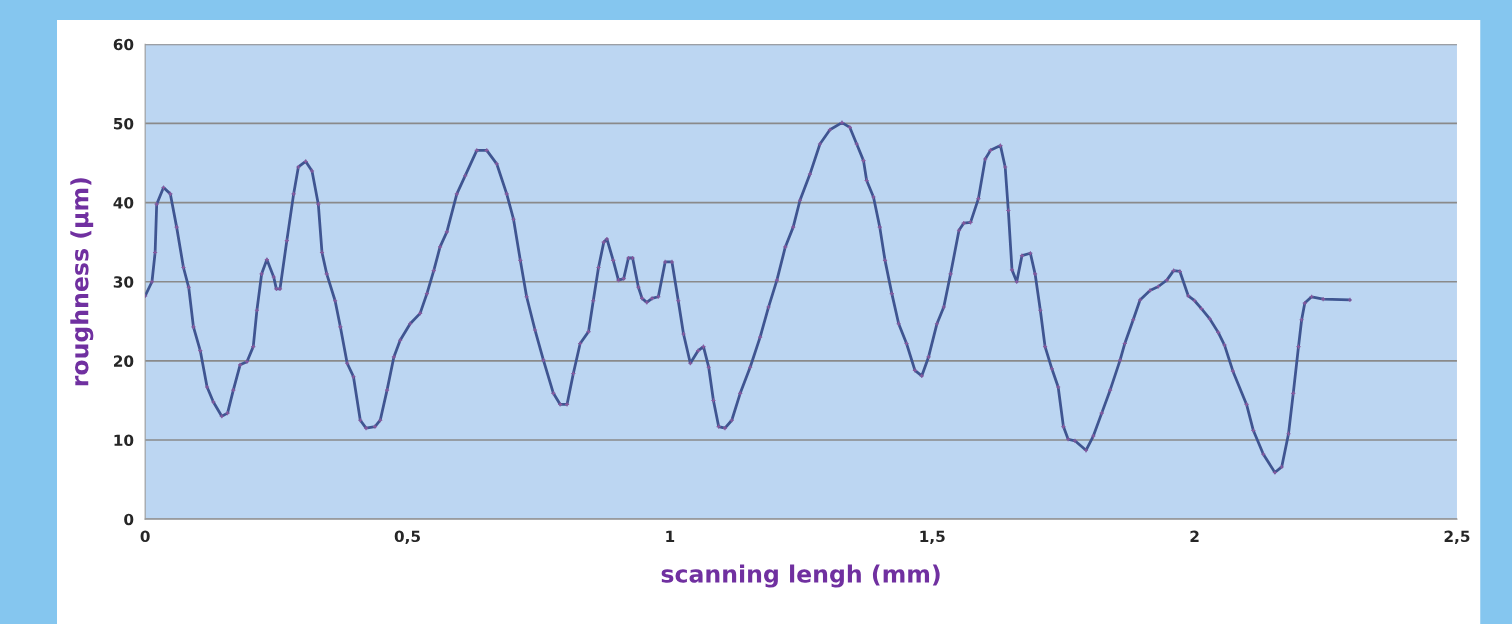 The height and width of the screenshot is (624, 1512). I want to click on y-tick-label: 10, so click(124, 440).